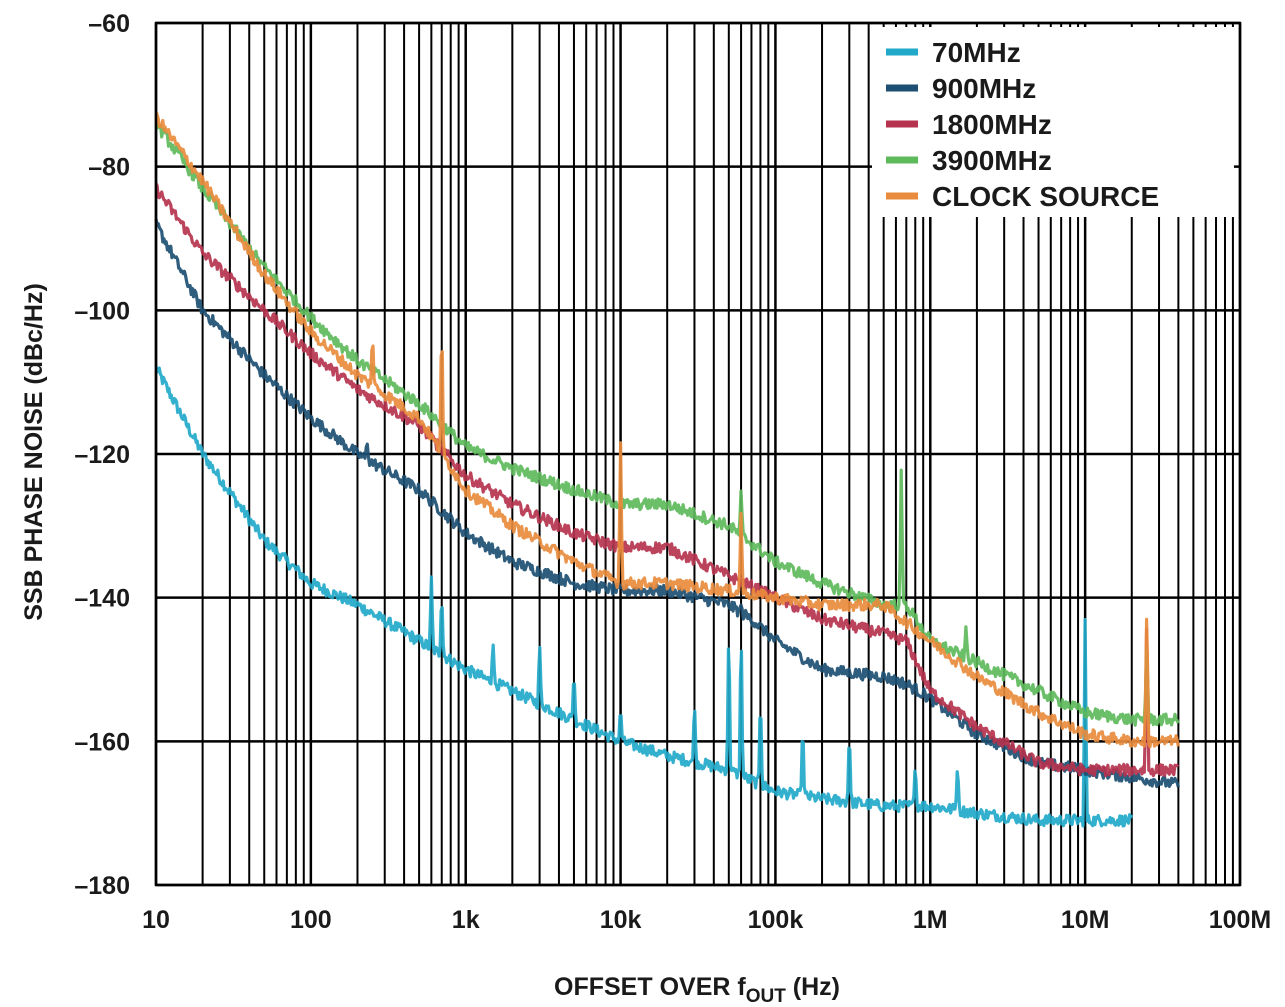  What do you see at coordinates (102, 599) in the screenshot?
I see `y-tick-label: –140` at bounding box center [102, 599].